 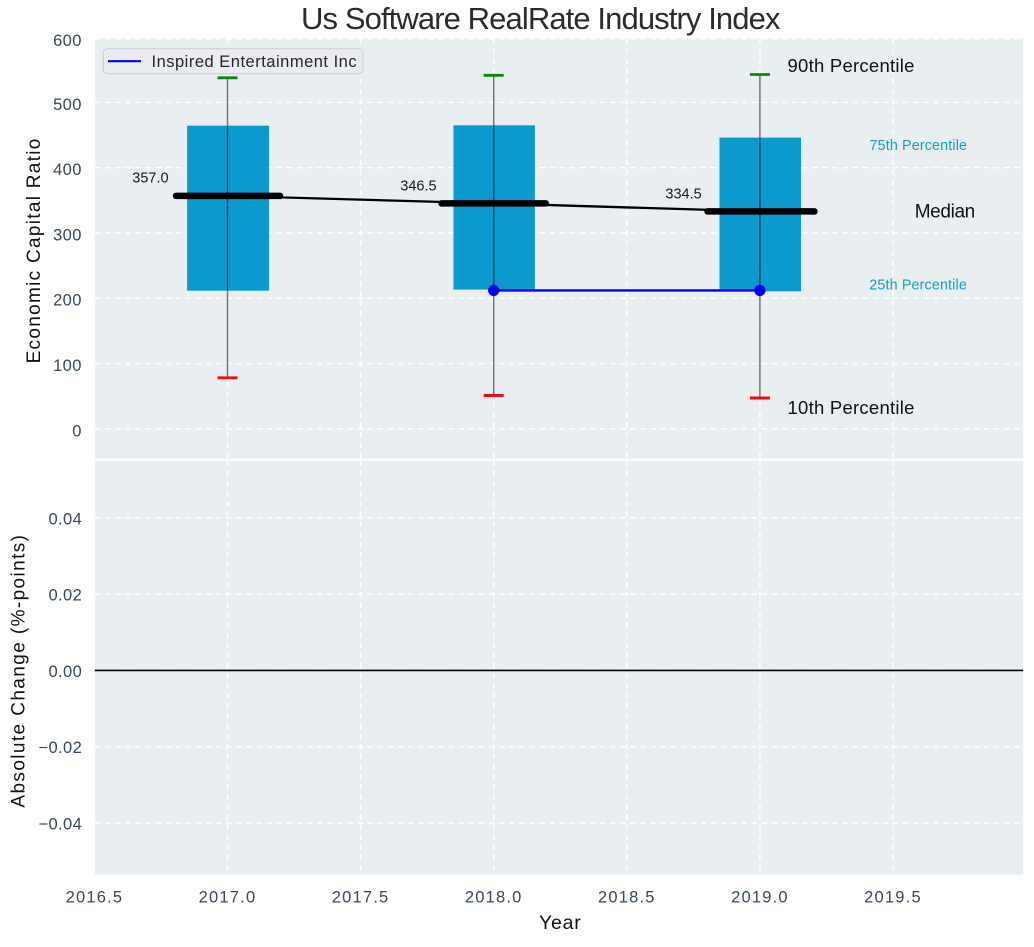 What do you see at coordinates (65, 672) in the screenshot?
I see `svg-text: 0.00` at bounding box center [65, 672].